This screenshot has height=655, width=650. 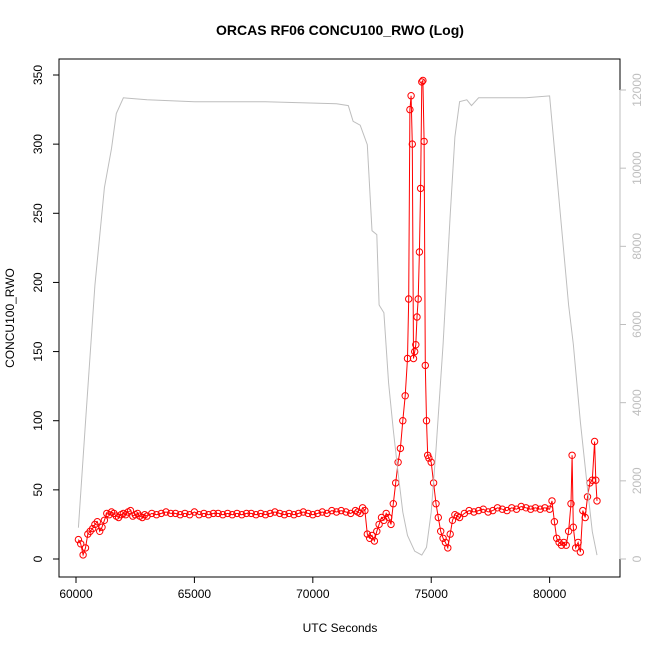 I want to click on chart-title: ORCAS RF06 CONCU100_RWO (Log), so click(x=340, y=30).